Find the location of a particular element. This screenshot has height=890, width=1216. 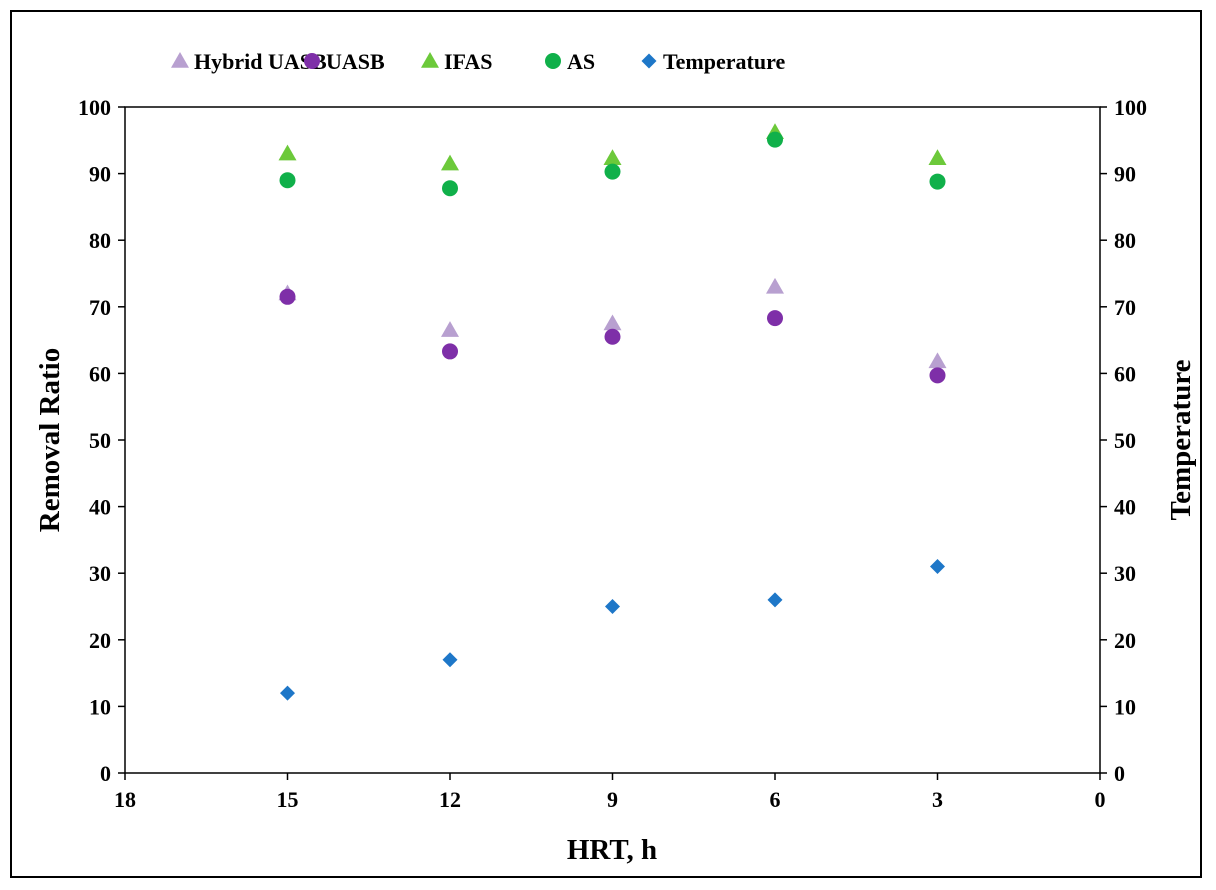

legend-label: IFAS is located at coordinates (468, 61).